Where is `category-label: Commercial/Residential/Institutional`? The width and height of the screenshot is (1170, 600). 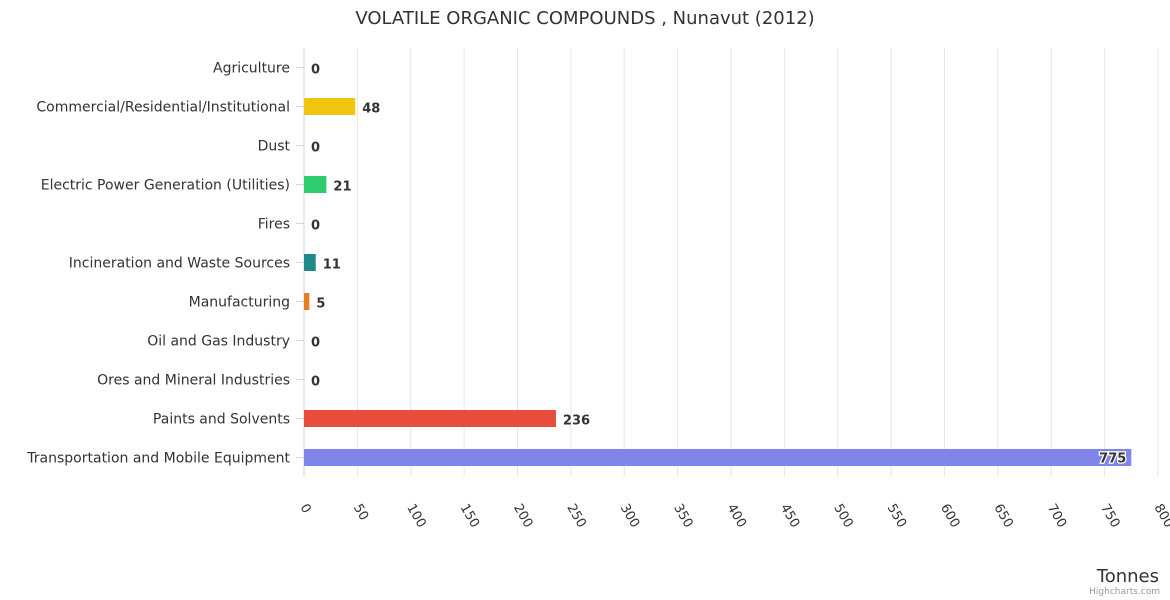
category-label: Commercial/Residential/Institutional is located at coordinates (163, 108).